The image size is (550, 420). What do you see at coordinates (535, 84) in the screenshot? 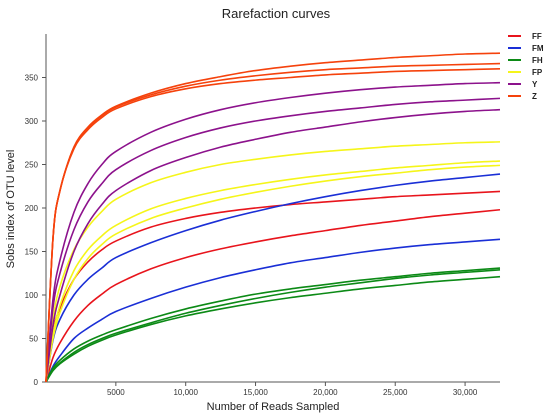
I see `legend-label-y: Y` at bounding box center [535, 84].